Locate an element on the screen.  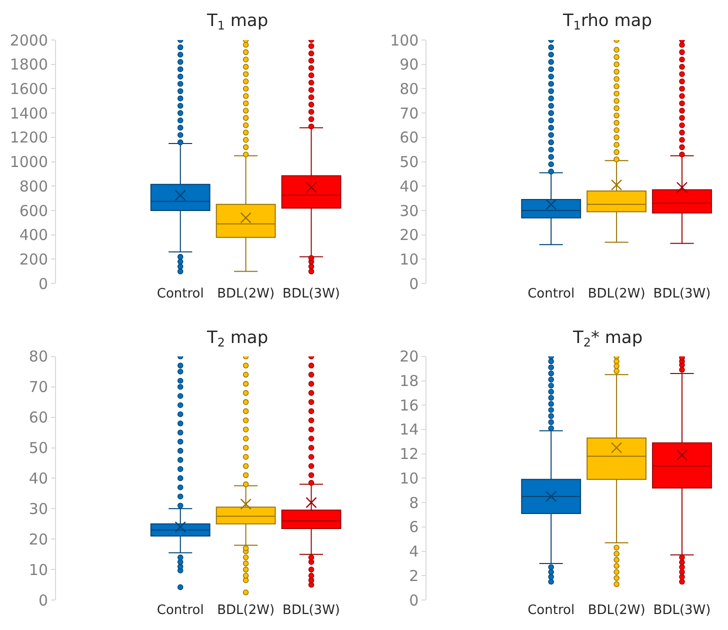
y-tick-label: 1400 is located at coordinates (29, 113).